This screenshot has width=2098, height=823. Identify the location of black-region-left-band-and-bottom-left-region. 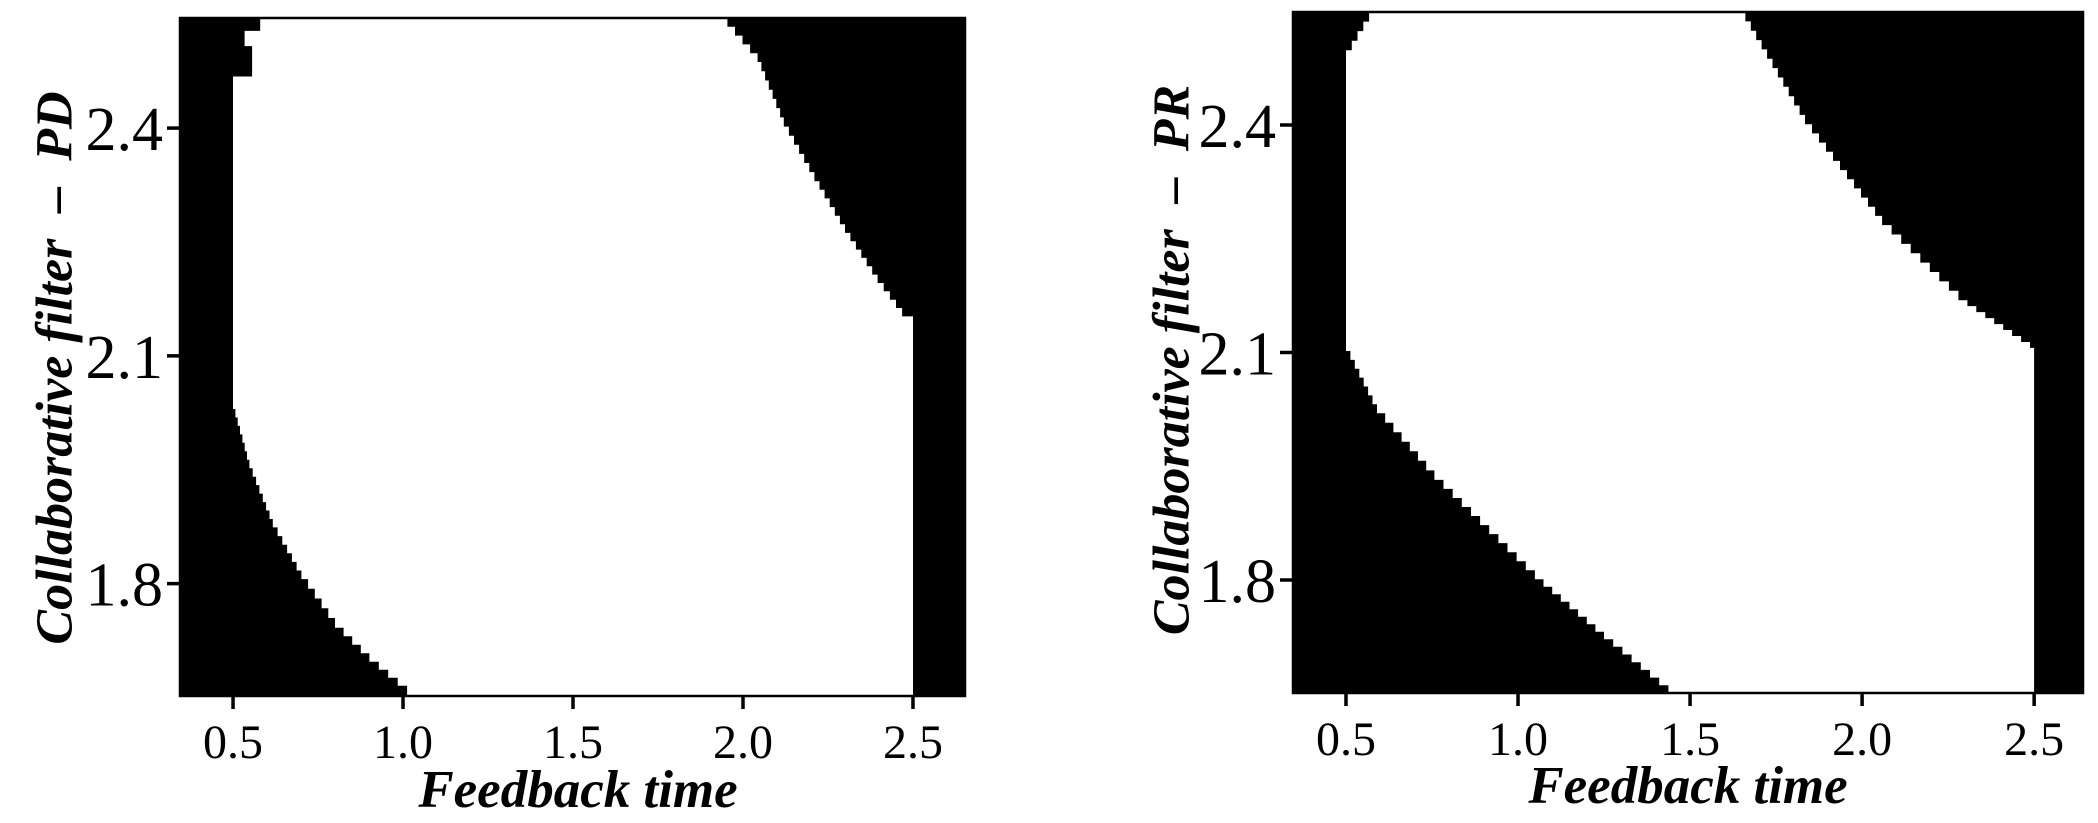
(294, 357).